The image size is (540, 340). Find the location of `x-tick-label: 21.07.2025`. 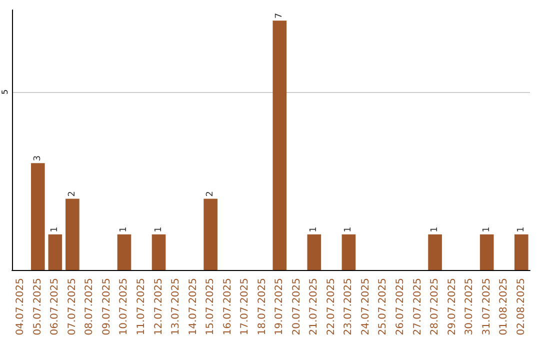

x-tick-label: 21.07.2025 is located at coordinates (314, 307).